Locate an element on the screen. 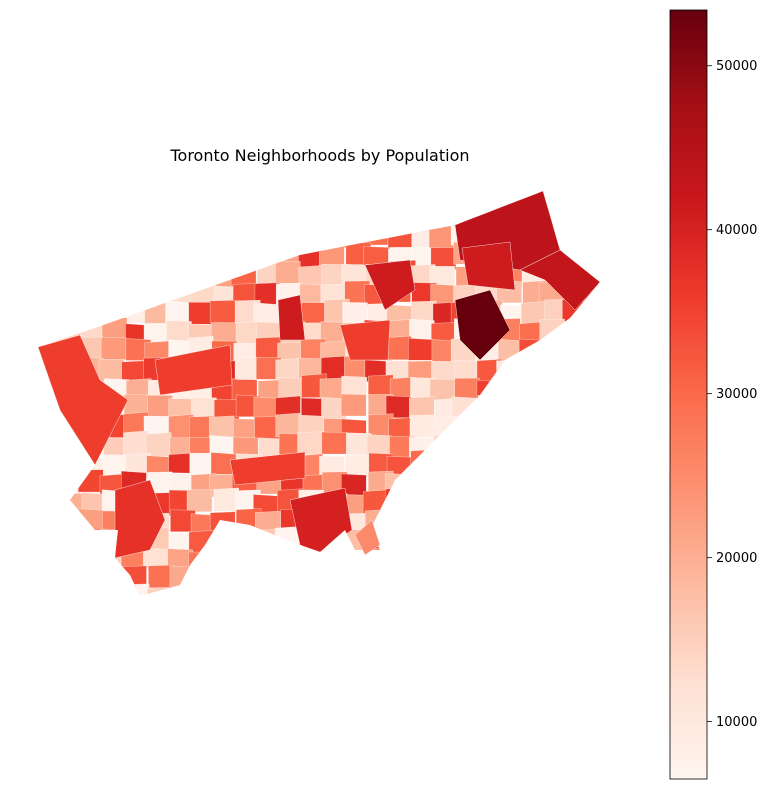  colorbar-gradient is located at coordinates (688, 394).